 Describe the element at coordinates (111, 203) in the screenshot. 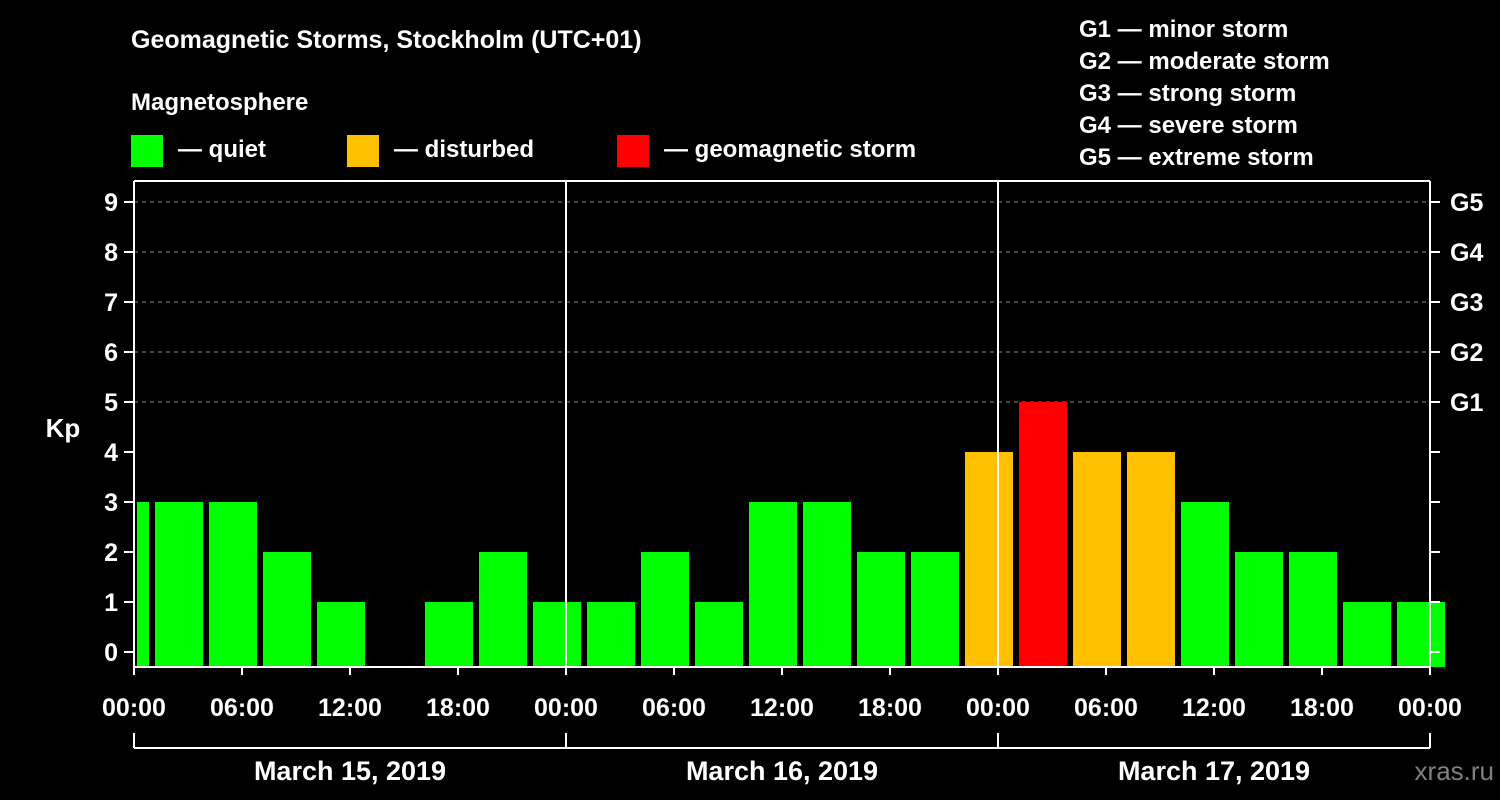

I see `y-tick-label: 9` at that location.